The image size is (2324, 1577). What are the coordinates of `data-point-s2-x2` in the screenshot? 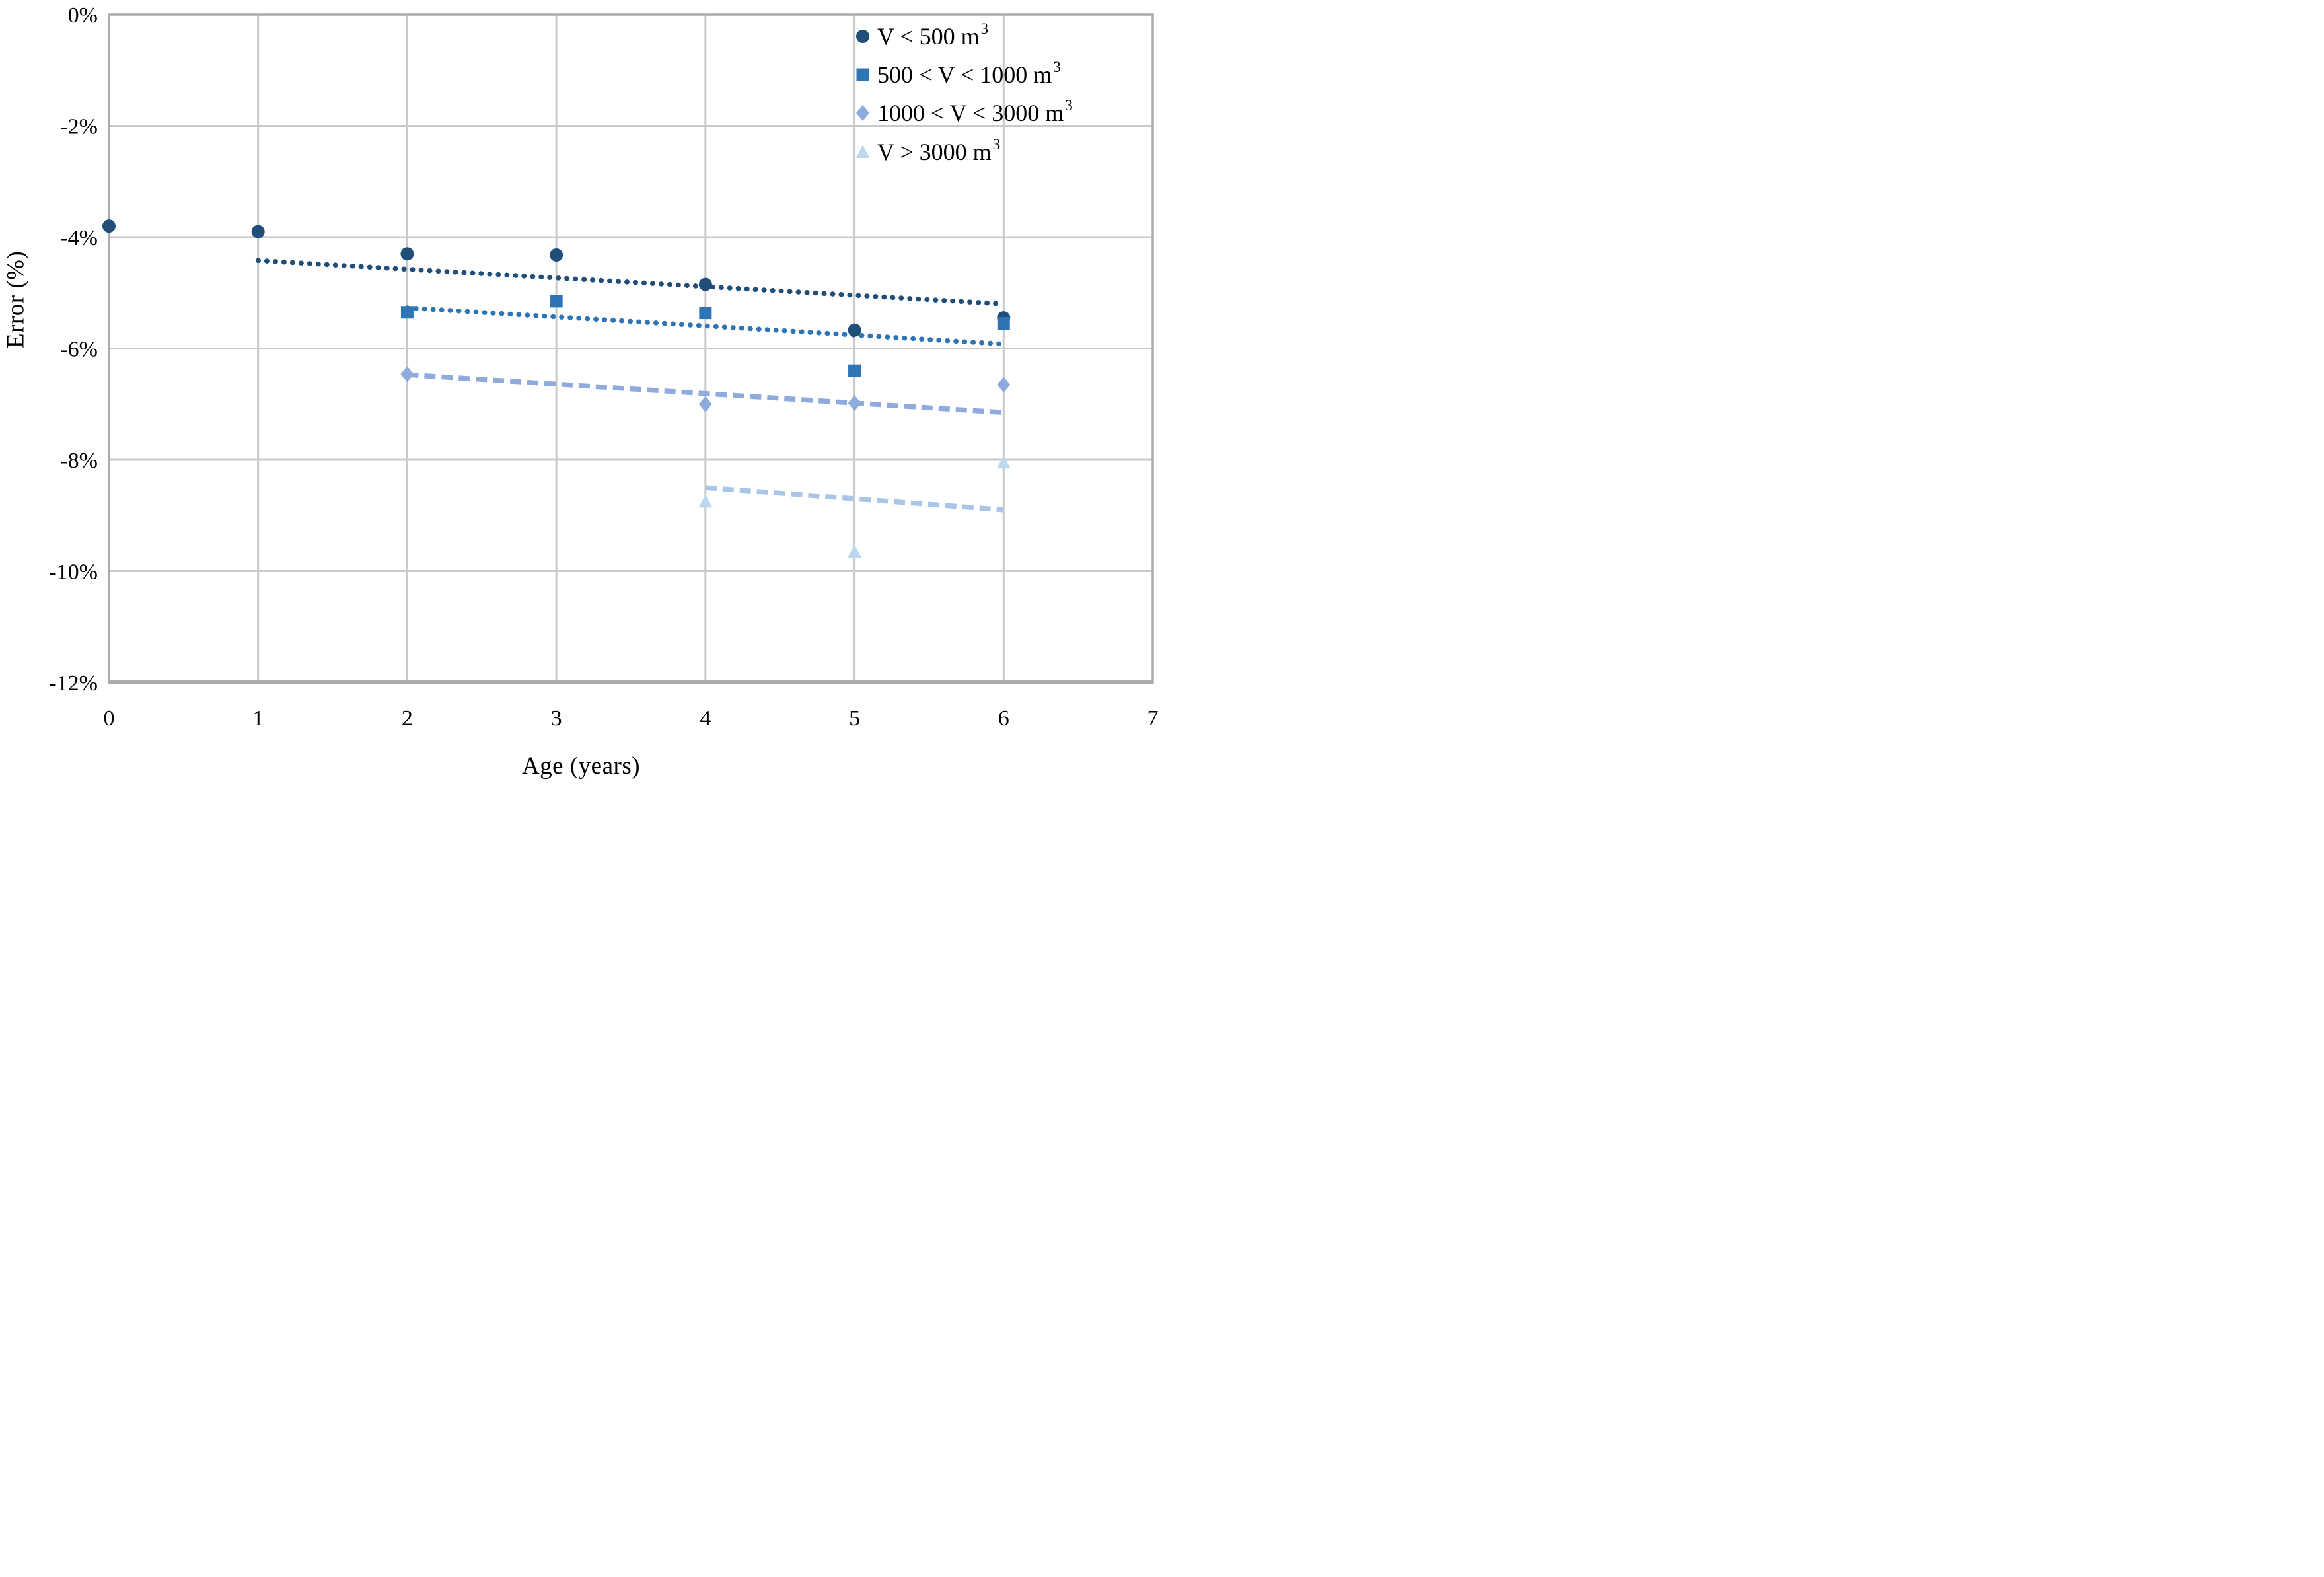 It's located at (407, 312).